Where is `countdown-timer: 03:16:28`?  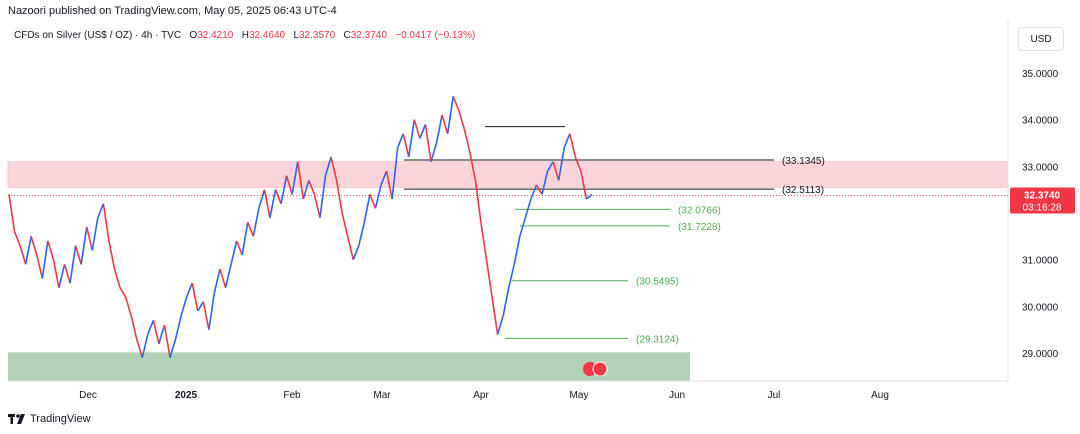
countdown-timer: 03:16:28 is located at coordinates (1042, 208).